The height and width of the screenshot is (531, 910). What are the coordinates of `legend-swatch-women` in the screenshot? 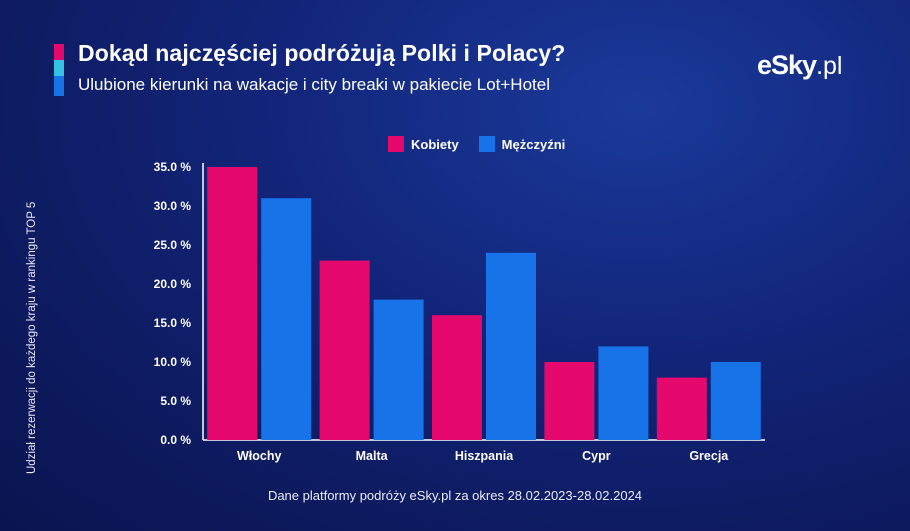 It's located at (396, 144).